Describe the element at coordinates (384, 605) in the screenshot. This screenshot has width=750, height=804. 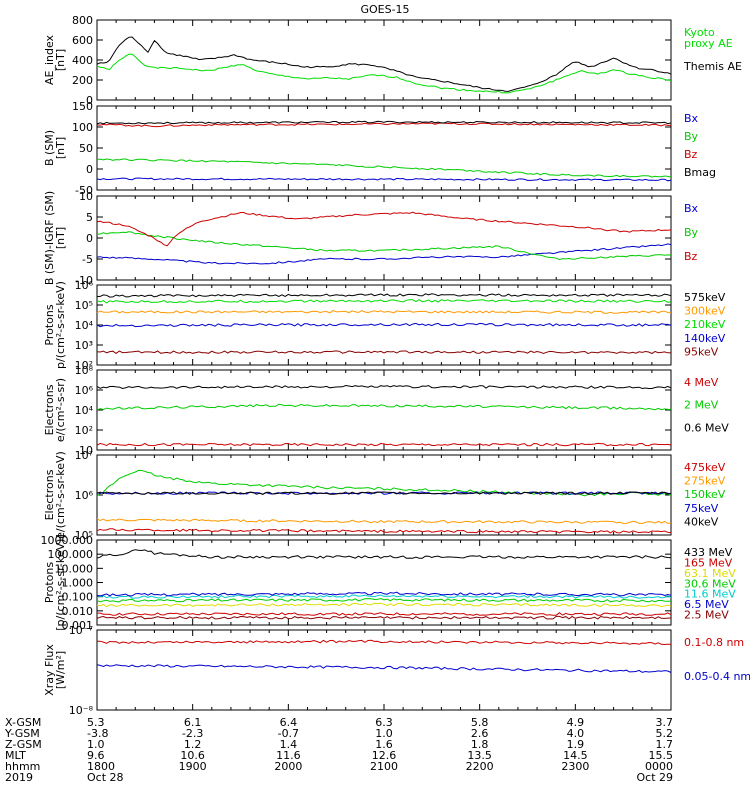
I see `series-line-63.1-mev` at that location.